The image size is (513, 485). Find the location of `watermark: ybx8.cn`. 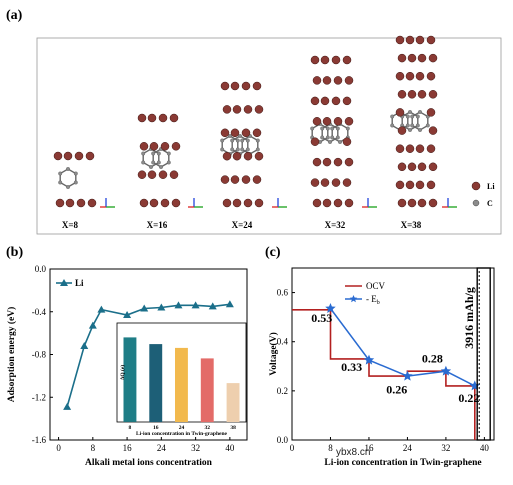

watermark: ybx8.cn is located at coordinates (353, 452).